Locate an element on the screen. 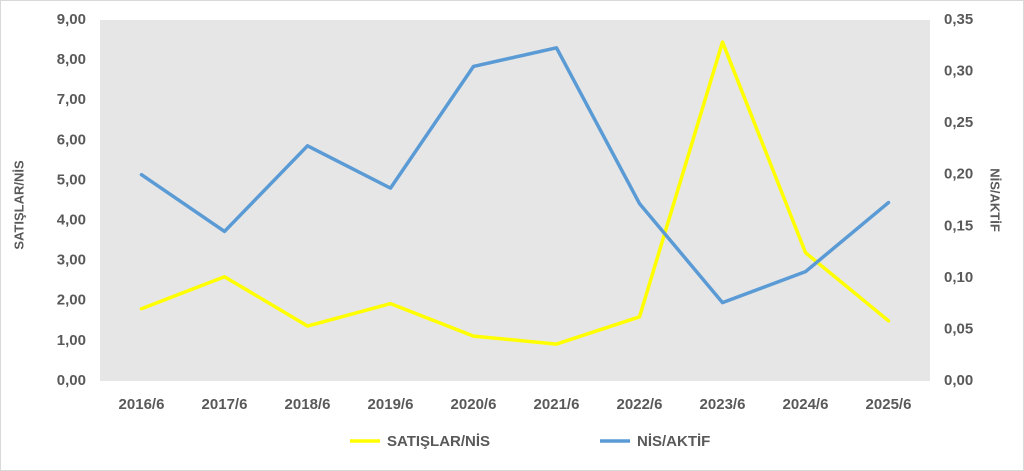  y-tick-label: 8,00 is located at coordinates (71, 59).